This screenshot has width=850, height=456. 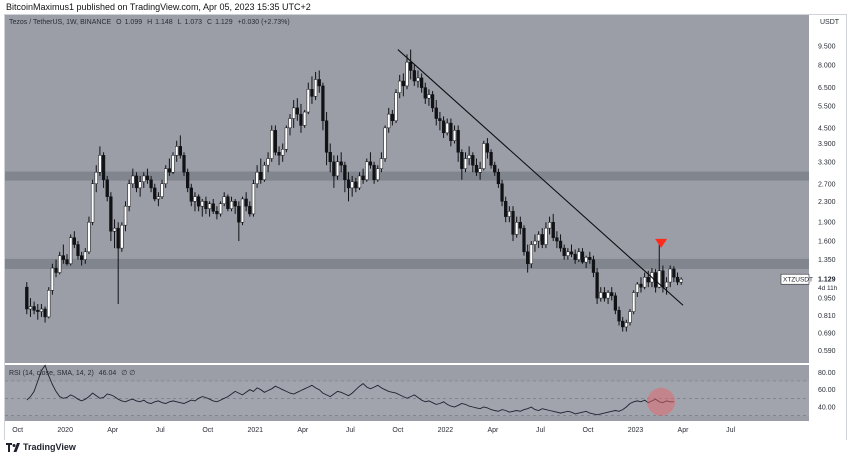 I want to click on rsi-line, so click(x=350, y=390).